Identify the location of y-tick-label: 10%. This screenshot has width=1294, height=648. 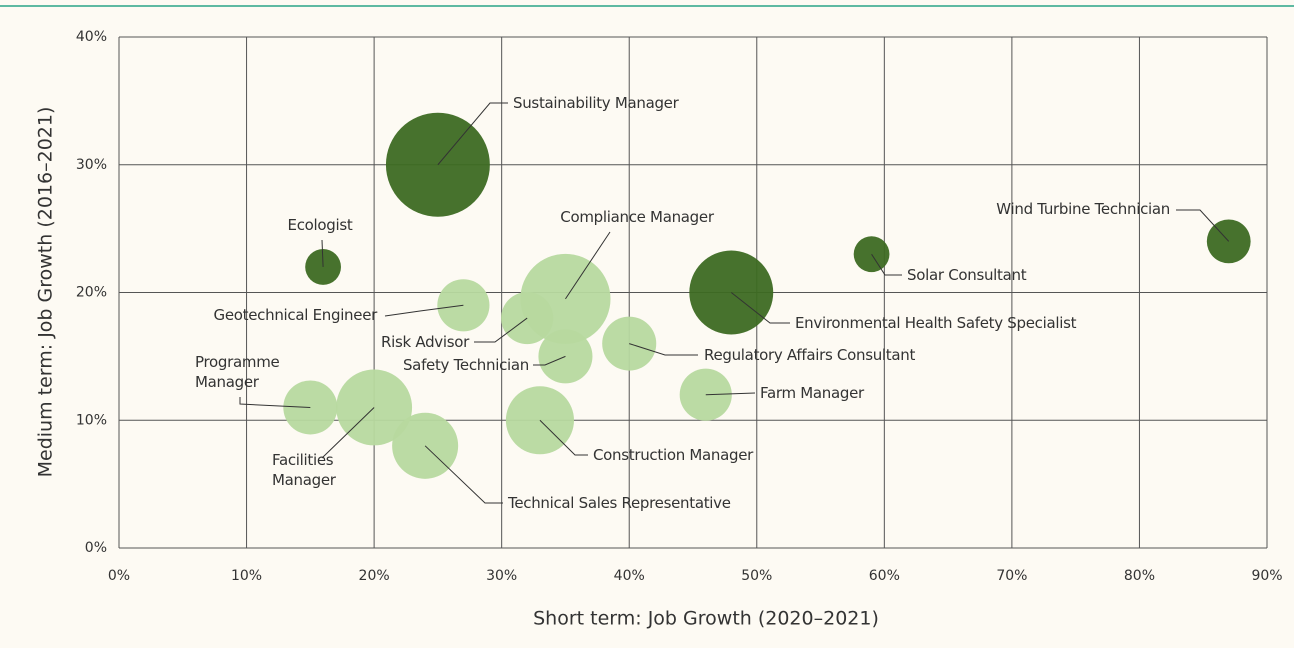
(91, 420).